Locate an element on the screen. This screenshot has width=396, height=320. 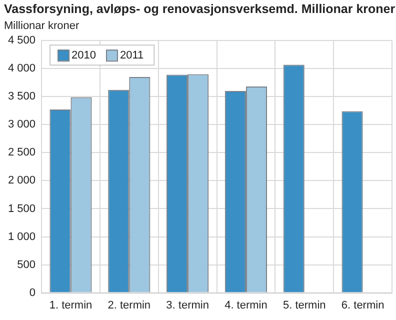
y-tick-label: 500 is located at coordinates (26, 264).